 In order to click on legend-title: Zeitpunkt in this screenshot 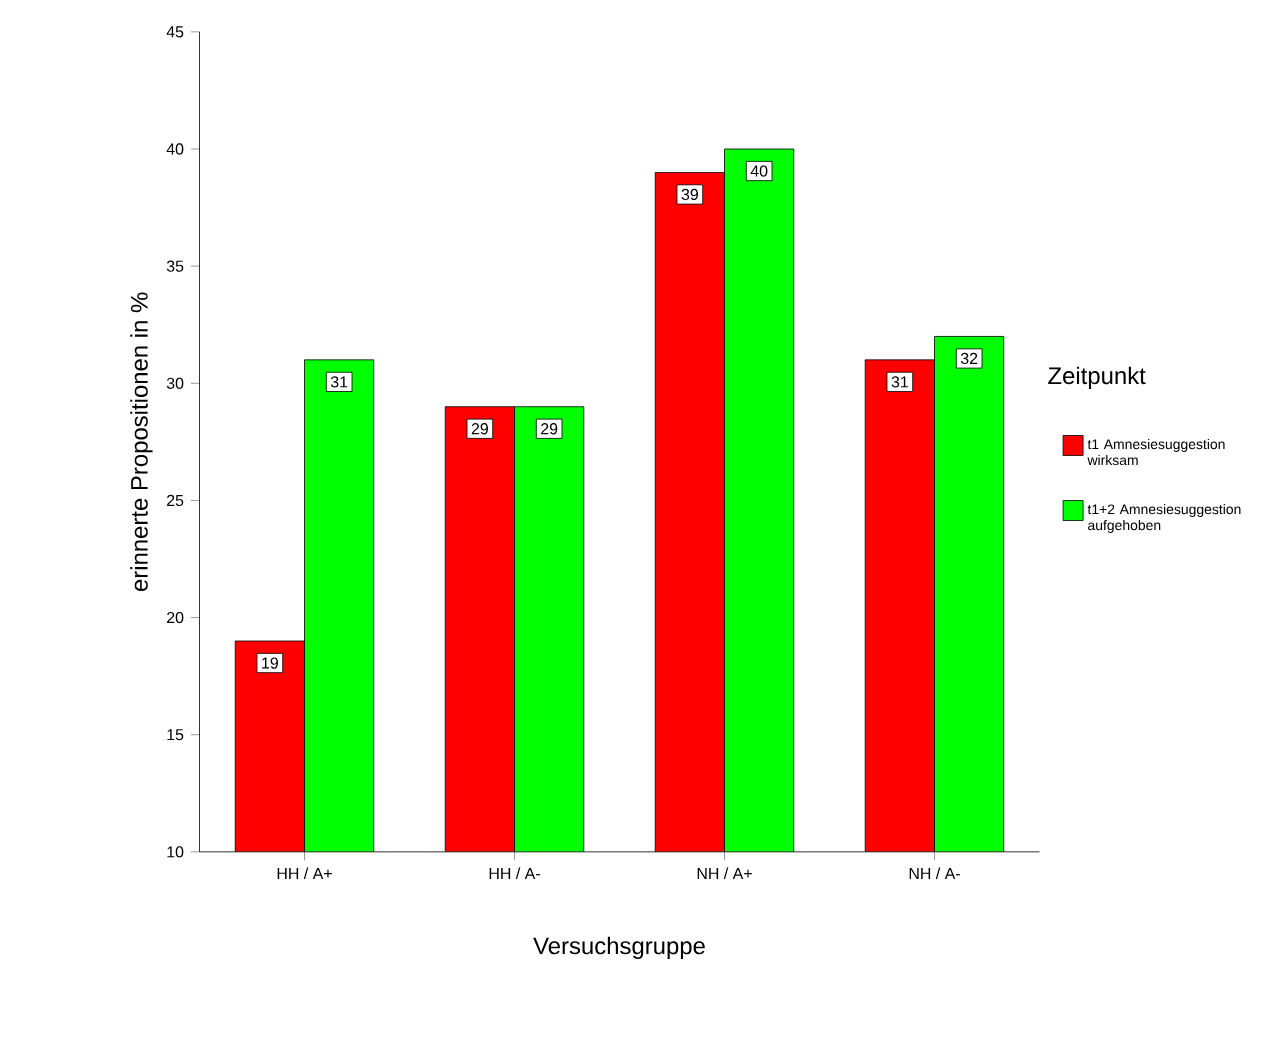, I will do `click(1097, 377)`.